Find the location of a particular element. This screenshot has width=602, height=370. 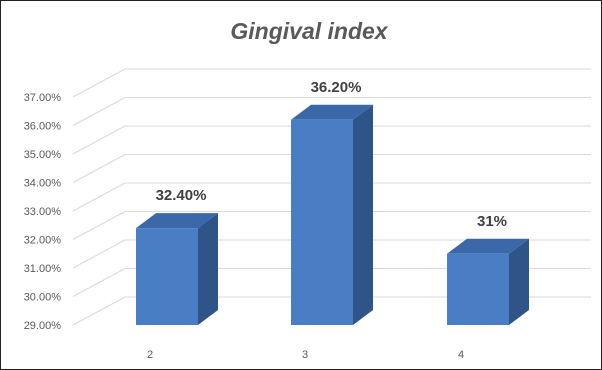

x-tick-label: 4 is located at coordinates (461, 355).